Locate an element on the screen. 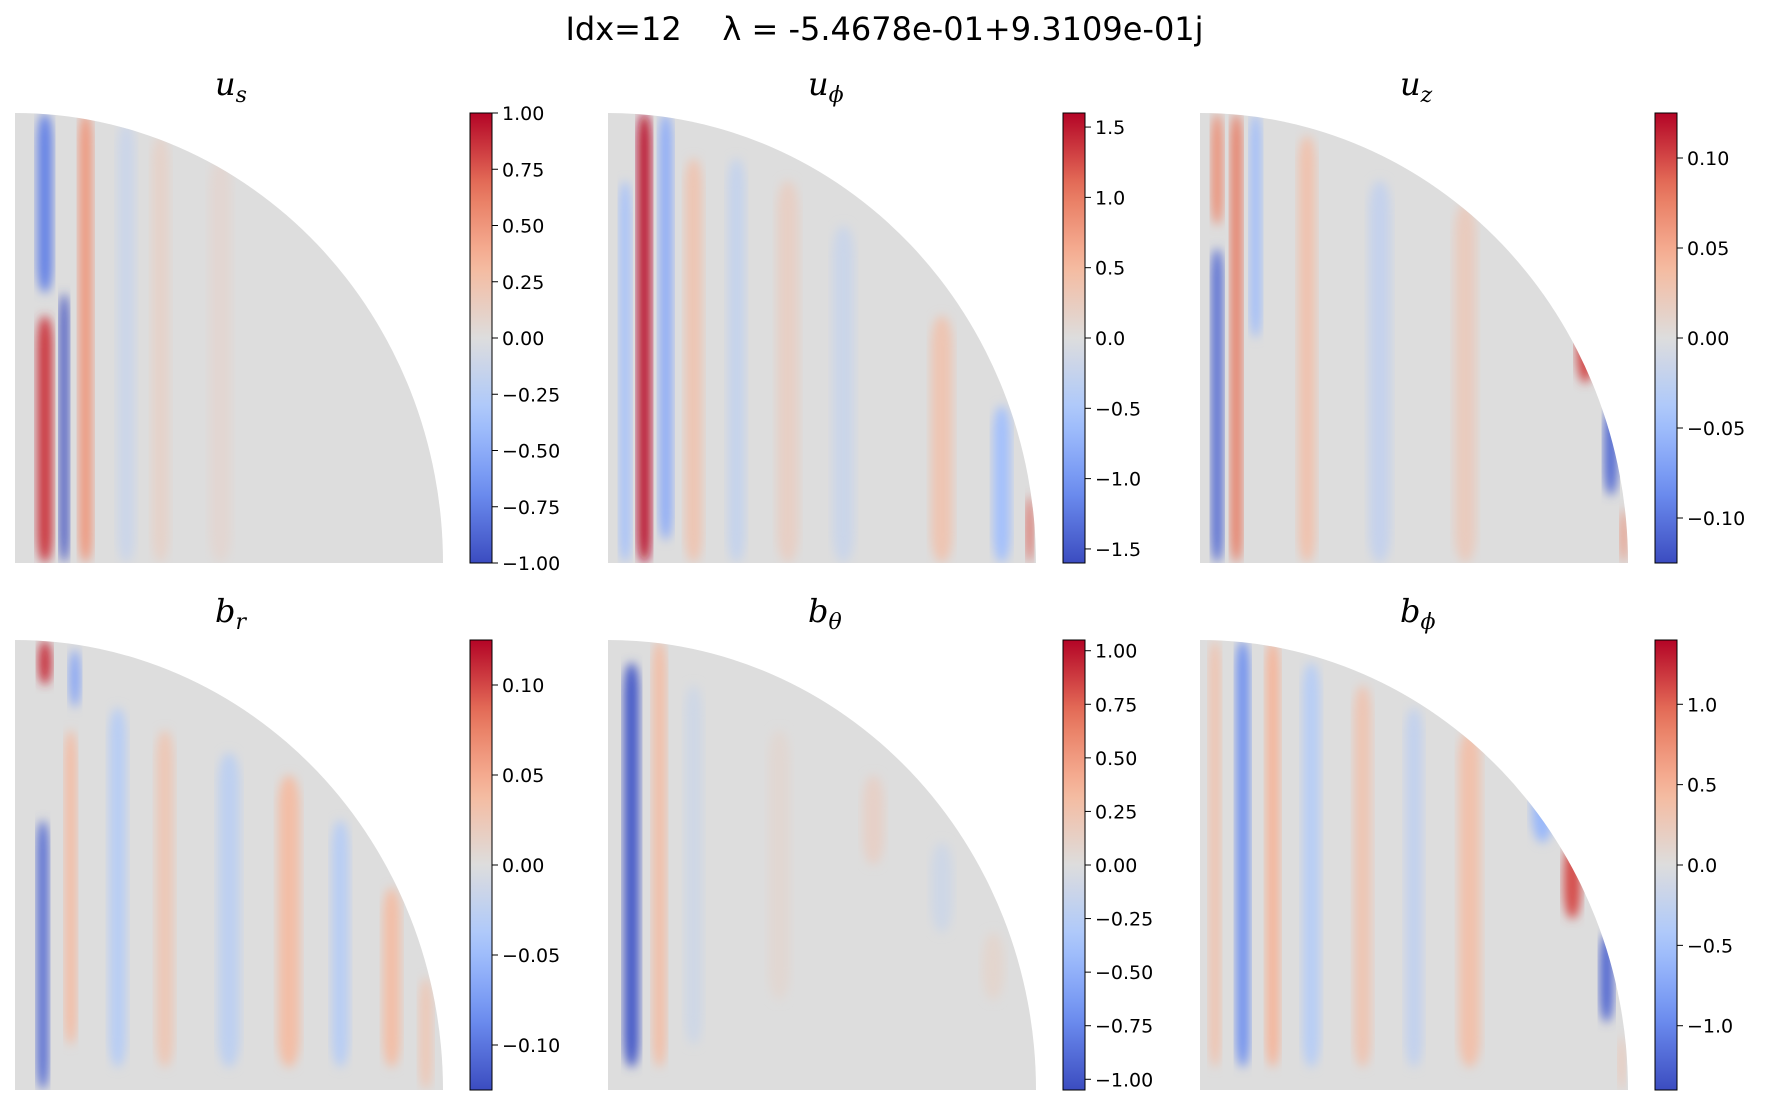 The image size is (1769, 1108). panel-5: bϕ 1.0 0.5 0.0 −0.5 −1.0 is located at coordinates (1466, 841).